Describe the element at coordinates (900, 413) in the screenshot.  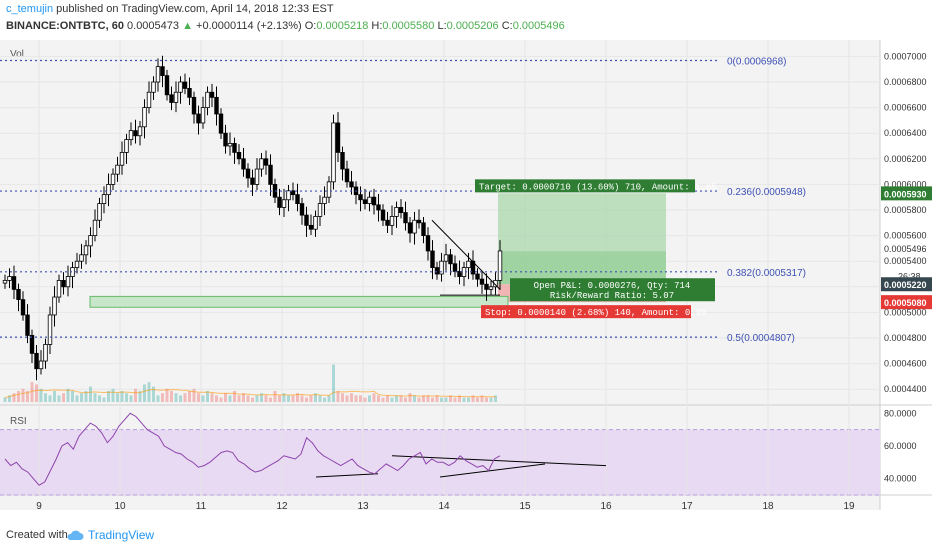
I see `rsi-tick-label: 80.0000` at that location.